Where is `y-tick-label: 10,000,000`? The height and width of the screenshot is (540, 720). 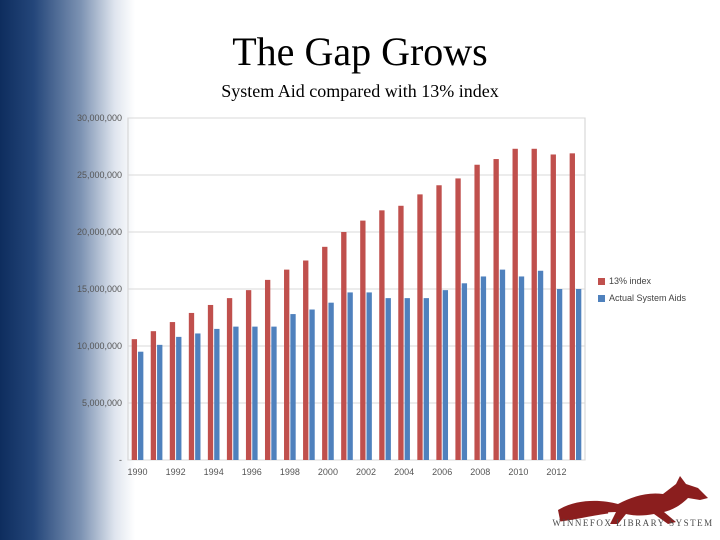
y-tick-label: 10,000,000 is located at coordinates (99, 346).